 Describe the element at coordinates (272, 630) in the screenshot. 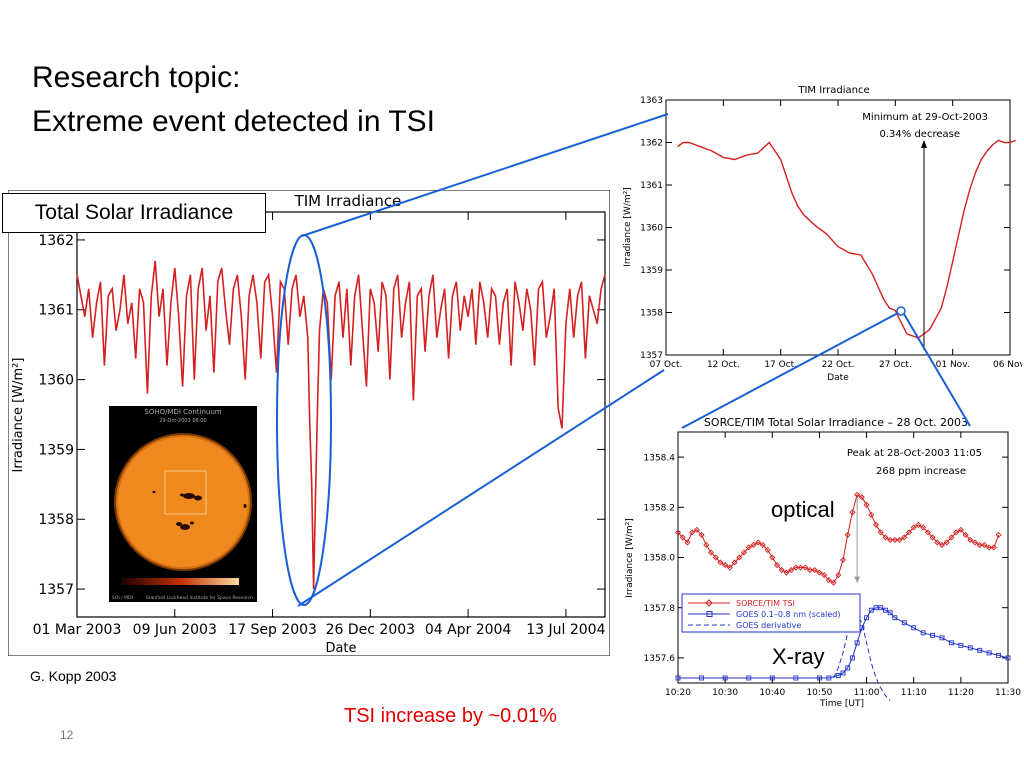

I see `x-tick-label: 17 Sep 2003` at that location.